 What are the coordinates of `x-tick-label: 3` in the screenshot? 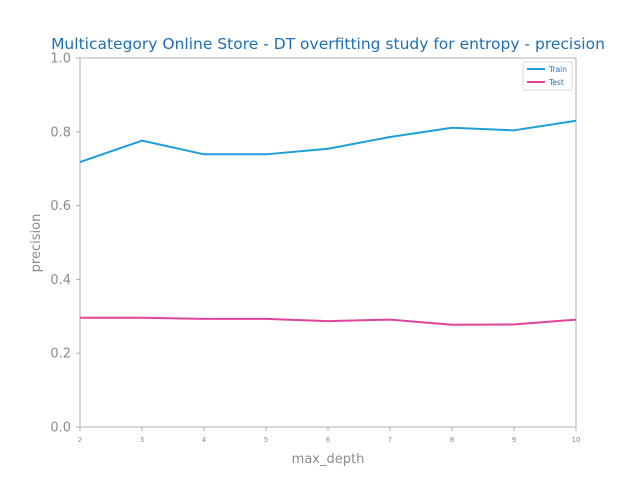 It's located at (142, 440).